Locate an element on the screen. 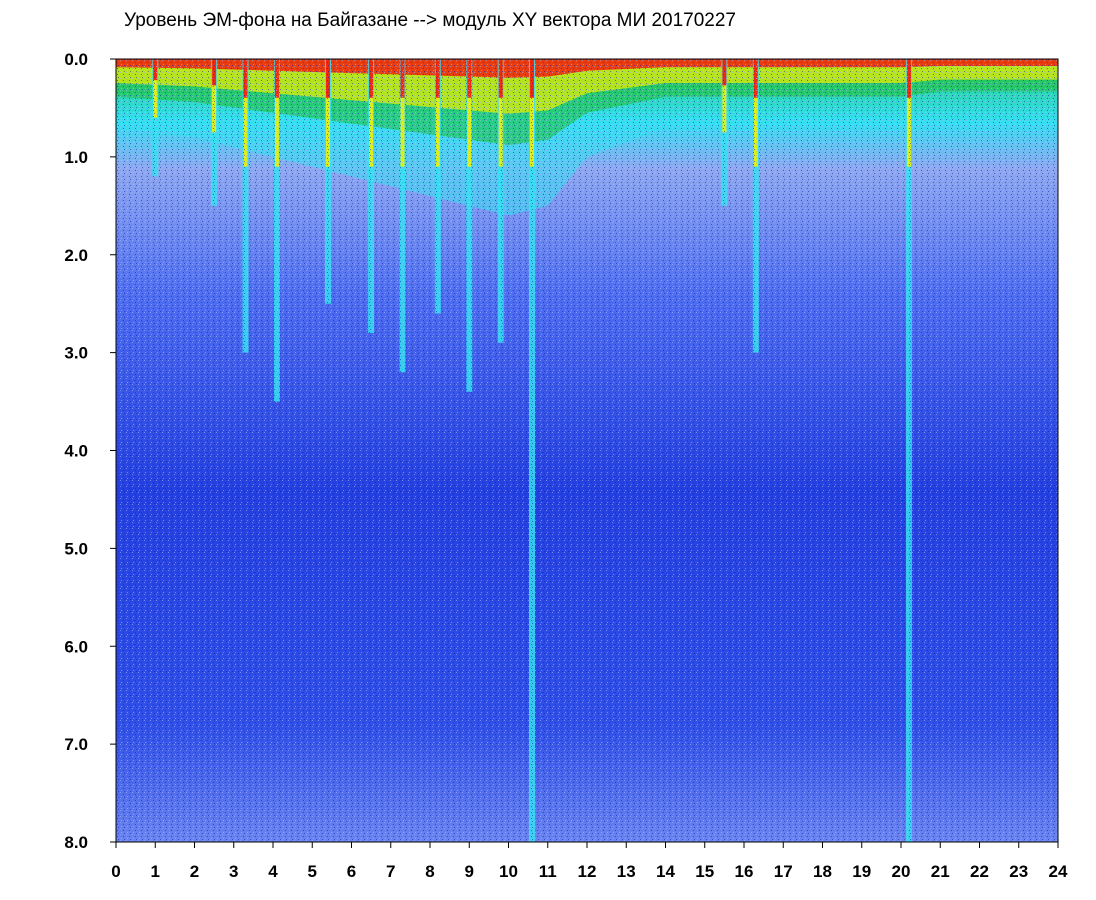 The height and width of the screenshot is (900, 1096). x-tick-label: 24 is located at coordinates (1058, 871).